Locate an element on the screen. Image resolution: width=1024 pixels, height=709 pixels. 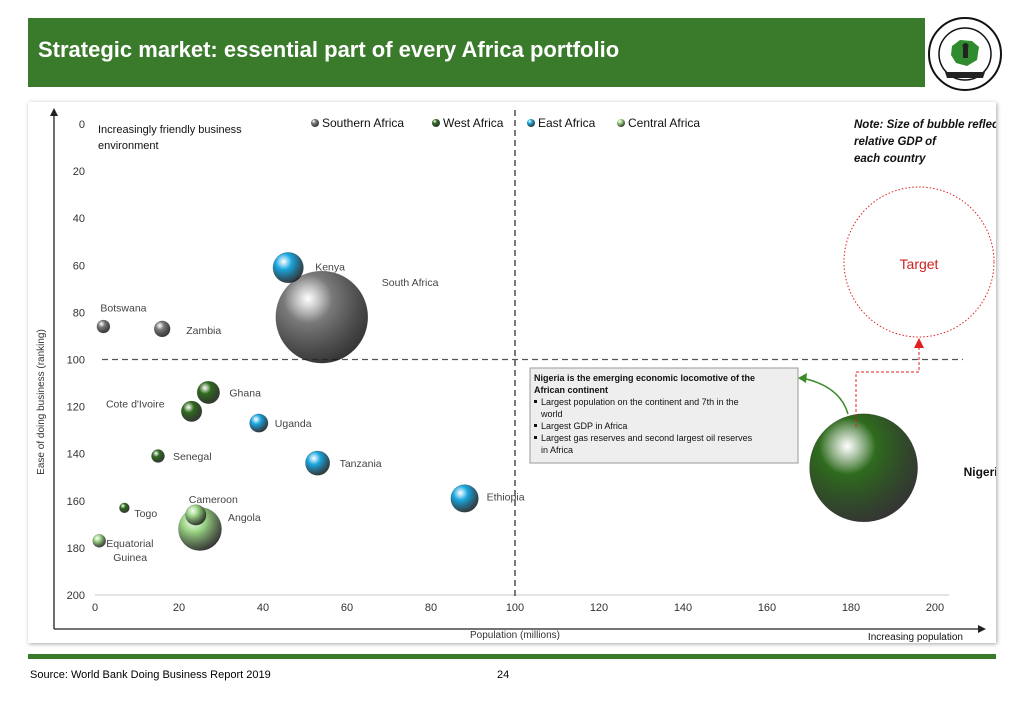
bubble-label-zambia: Zambia is located at coordinates (203, 331).